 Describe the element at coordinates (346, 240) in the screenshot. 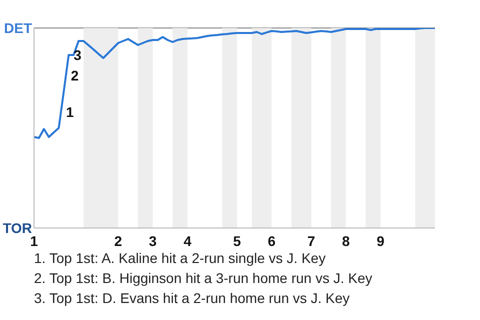

I see `x-tick-label: 8` at that location.